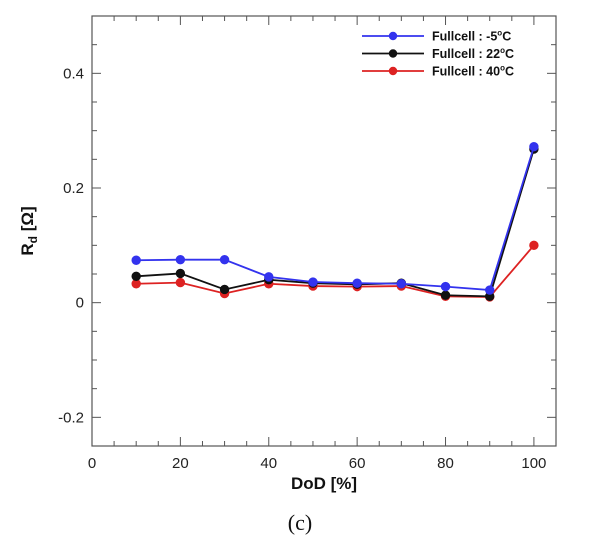 This screenshot has height=559, width=600. I want to click on x-tick-label: 100, so click(533, 463).